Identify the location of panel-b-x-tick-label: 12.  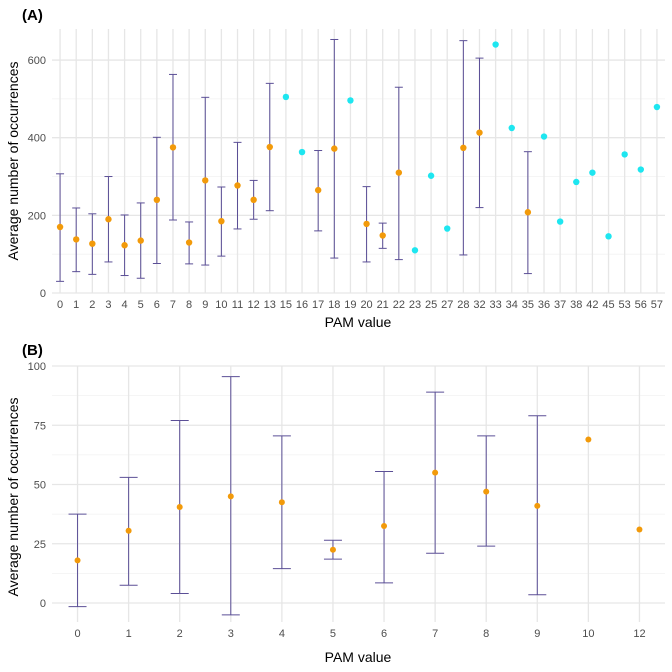
(639, 634).